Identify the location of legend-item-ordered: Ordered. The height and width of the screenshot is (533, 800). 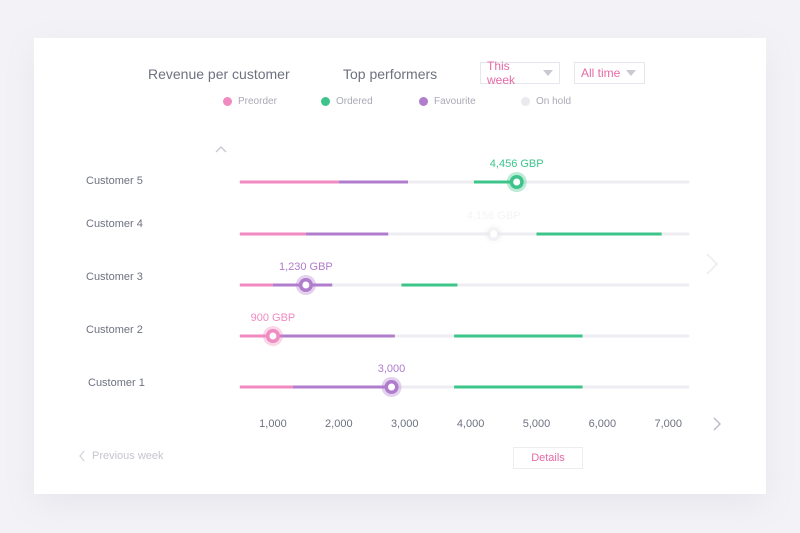
(347, 101).